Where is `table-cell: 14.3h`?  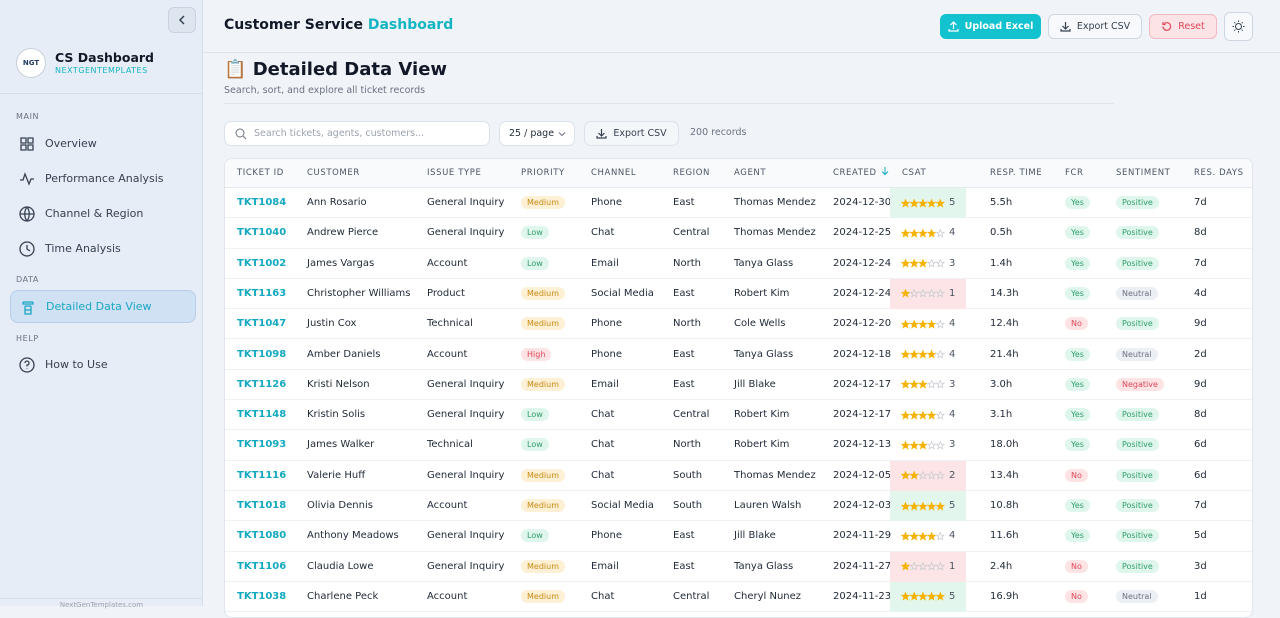
table-cell: 14.3h is located at coordinates (1004, 293).